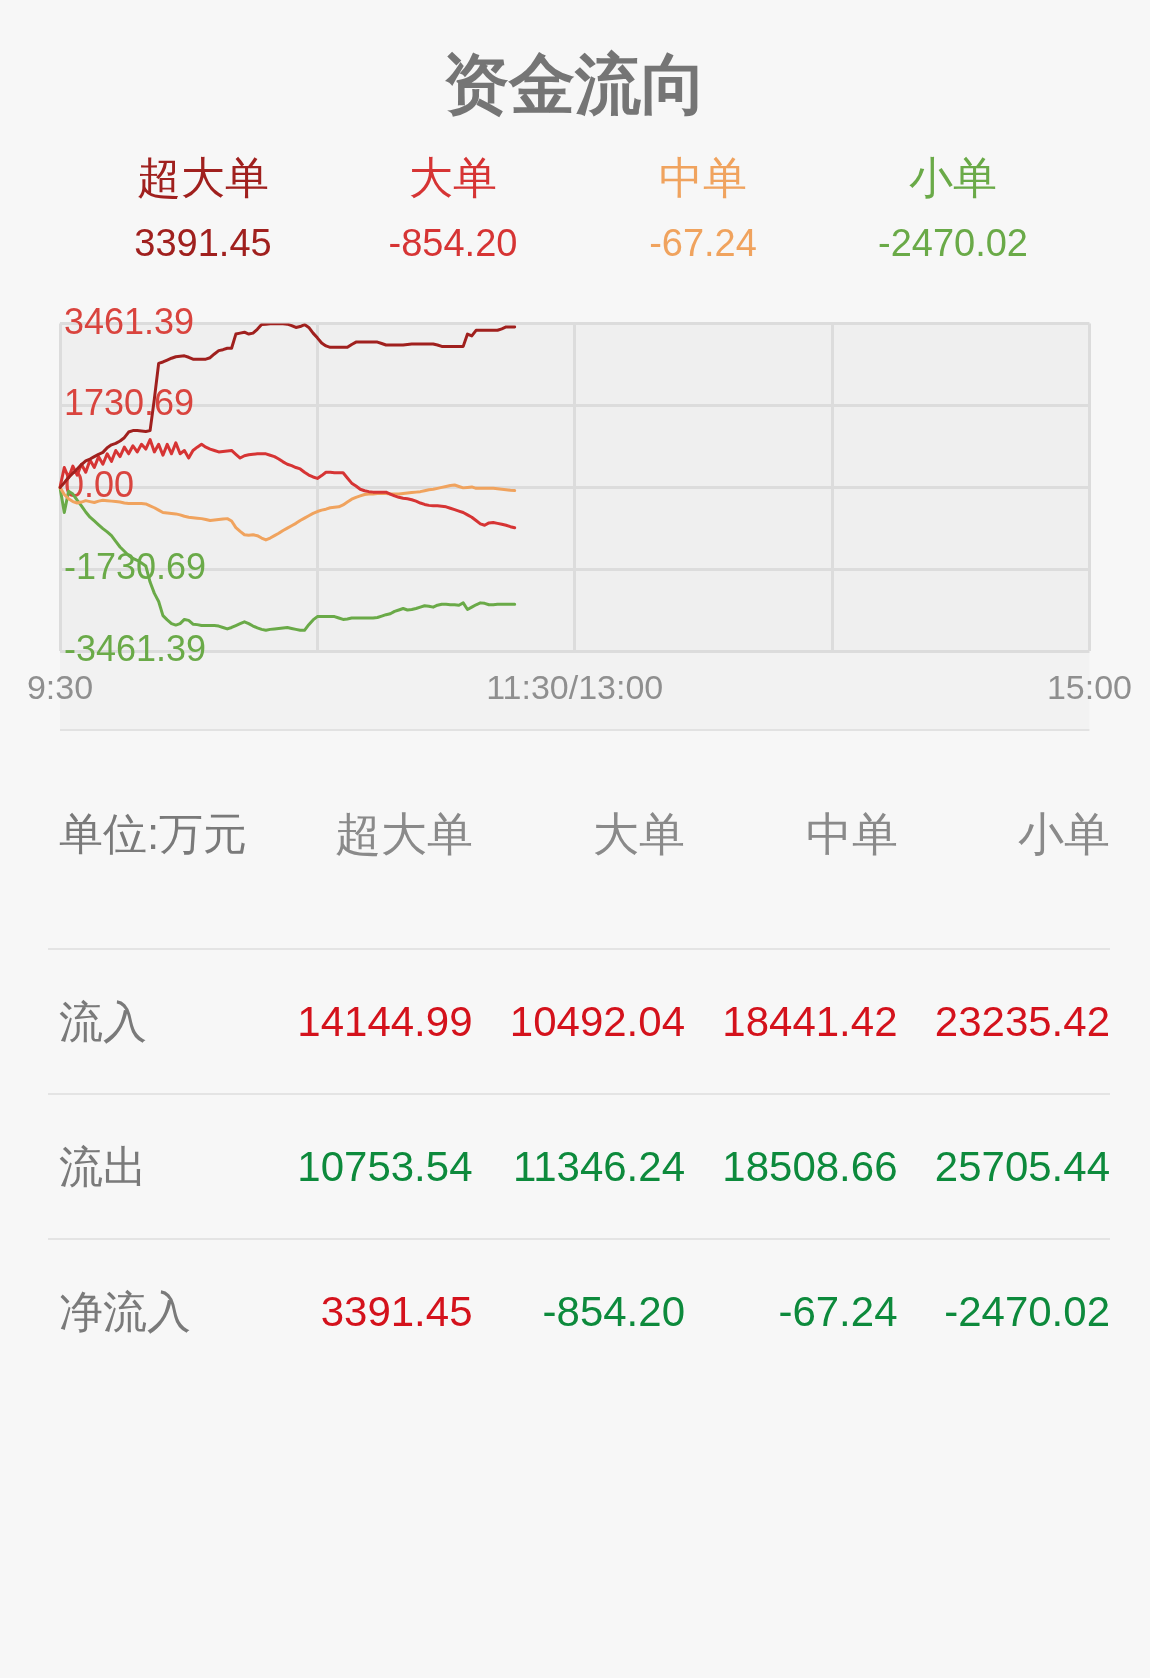  What do you see at coordinates (575, 84) in the screenshot?
I see `chart-title: 资金流向` at bounding box center [575, 84].